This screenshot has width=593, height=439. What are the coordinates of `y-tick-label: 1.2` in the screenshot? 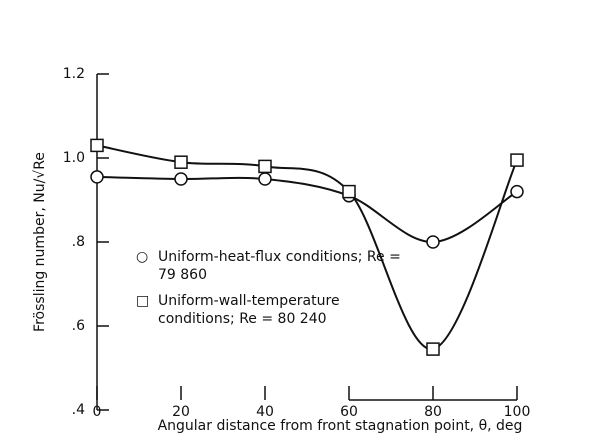 It's located at (74, 74).